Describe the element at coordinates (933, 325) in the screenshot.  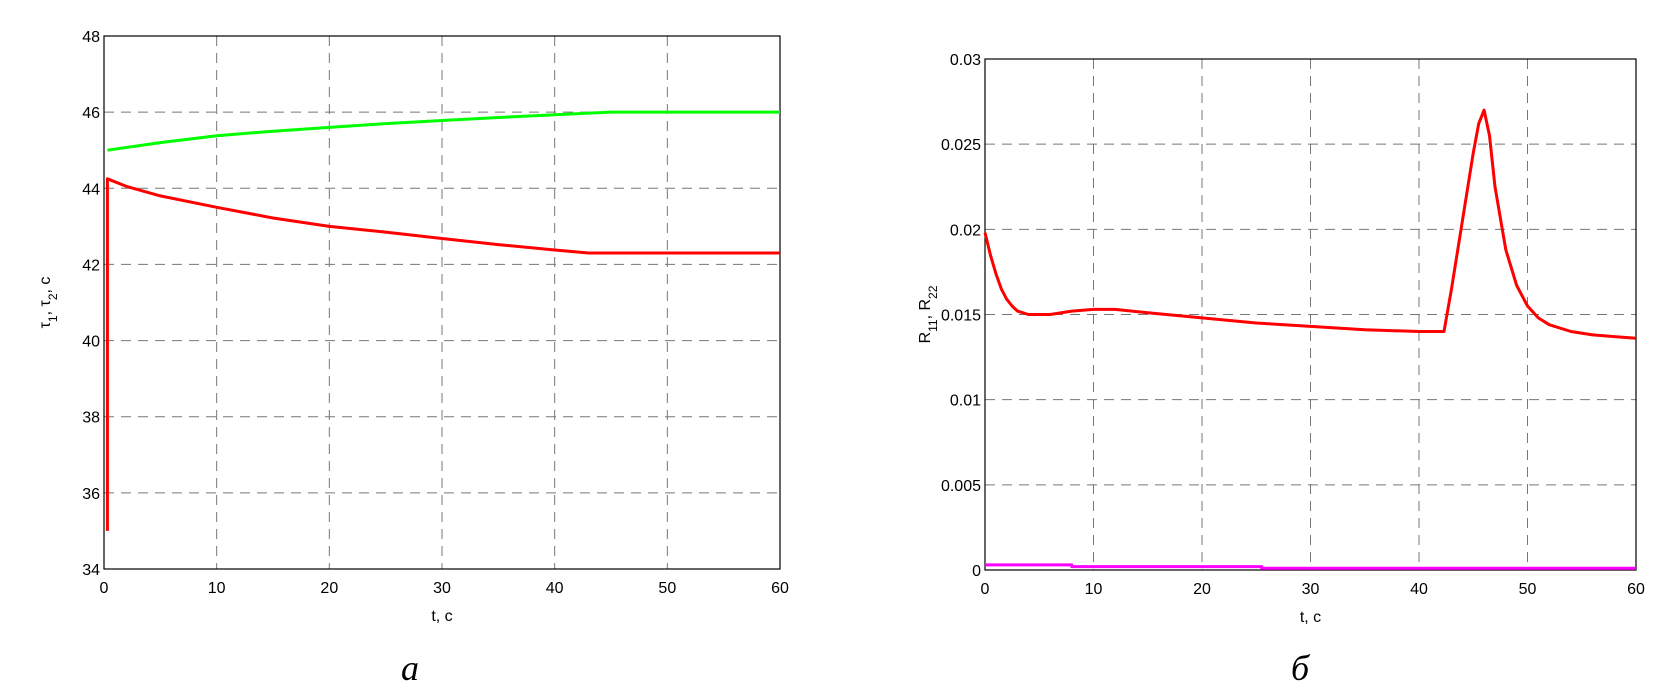
I see `y-label-subscript-1: 11` at that location.